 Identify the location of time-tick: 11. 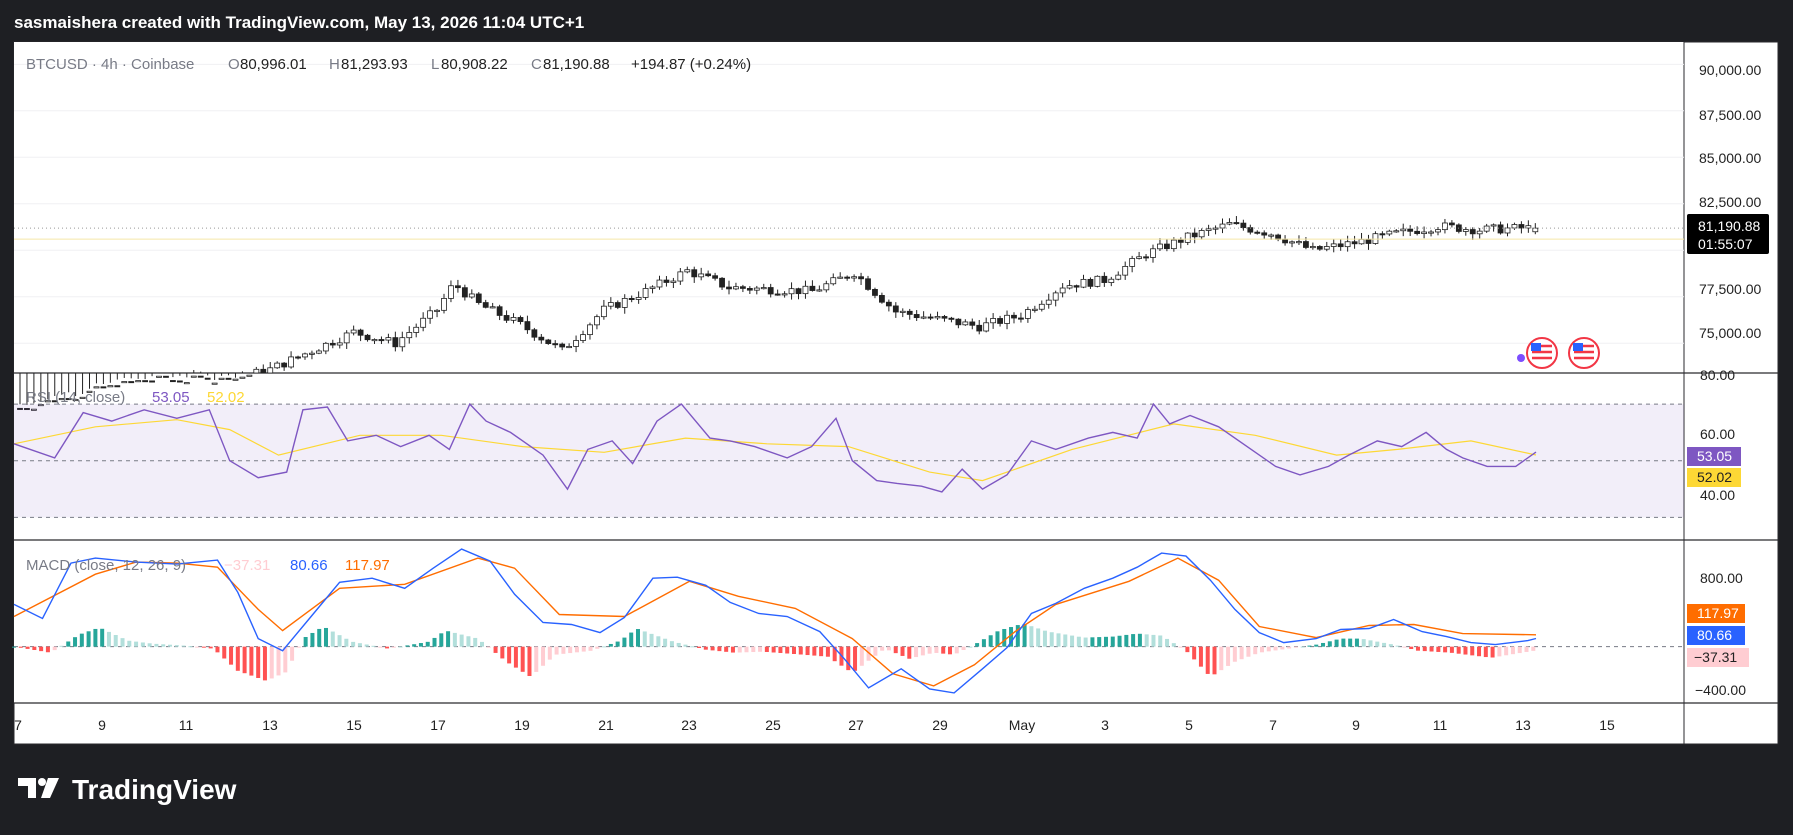
(1440, 725).